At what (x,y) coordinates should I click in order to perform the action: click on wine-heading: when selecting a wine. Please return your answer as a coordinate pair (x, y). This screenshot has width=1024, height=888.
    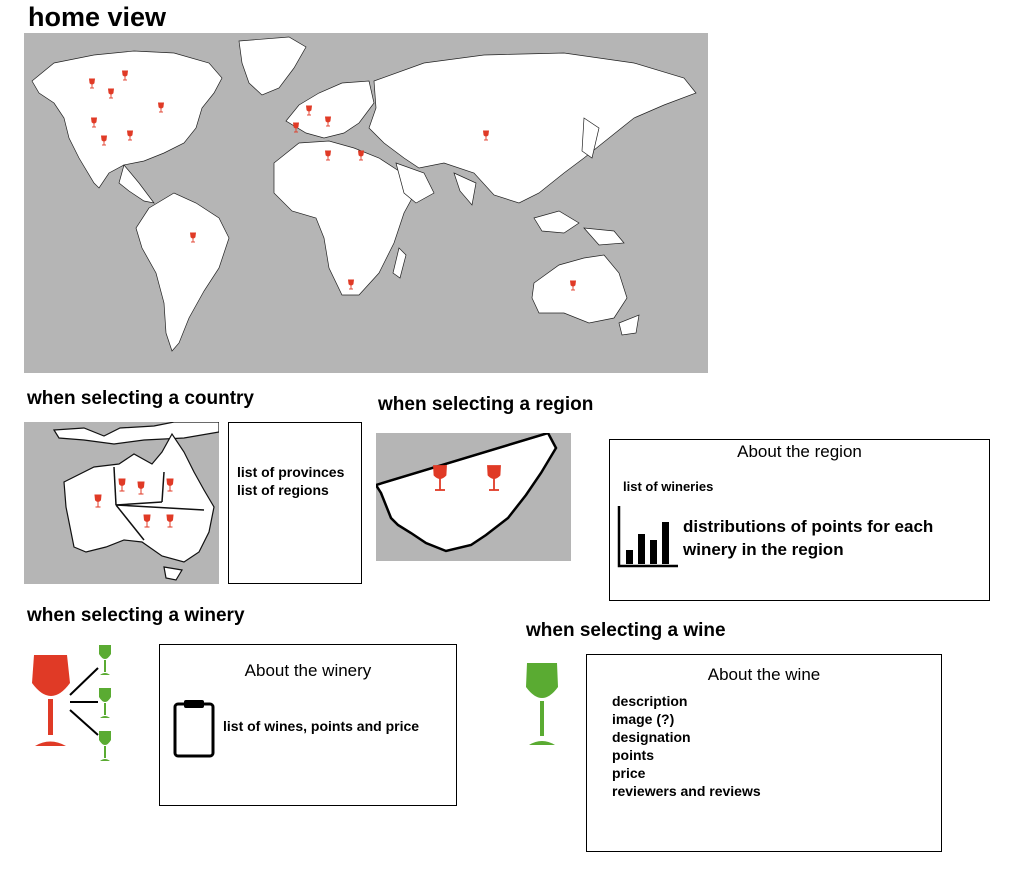
    Looking at the image, I should click on (626, 630).